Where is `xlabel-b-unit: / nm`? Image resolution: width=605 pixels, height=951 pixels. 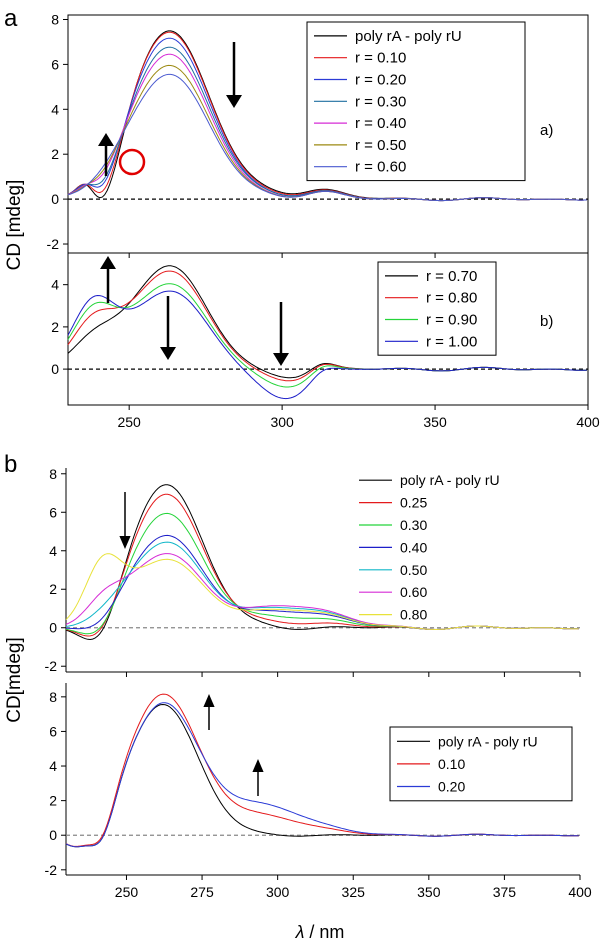
xlabel-b-unit: / nm is located at coordinates (324, 932).